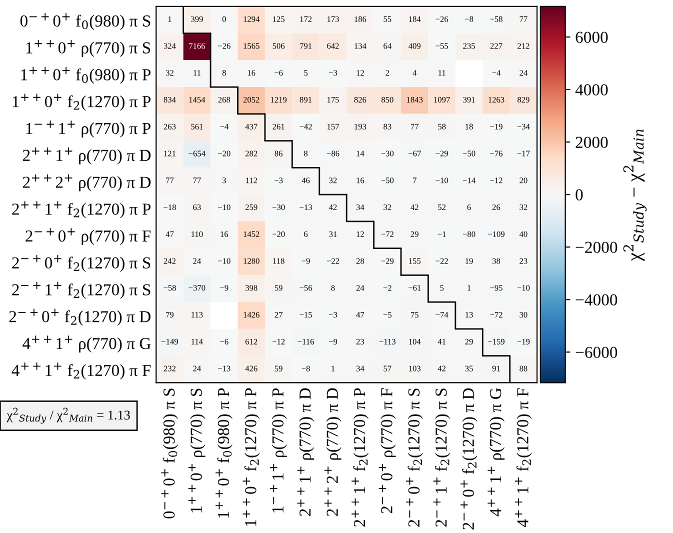  What do you see at coordinates (442, 207) in the screenshot?
I see `data-label: 52` at bounding box center [442, 207].